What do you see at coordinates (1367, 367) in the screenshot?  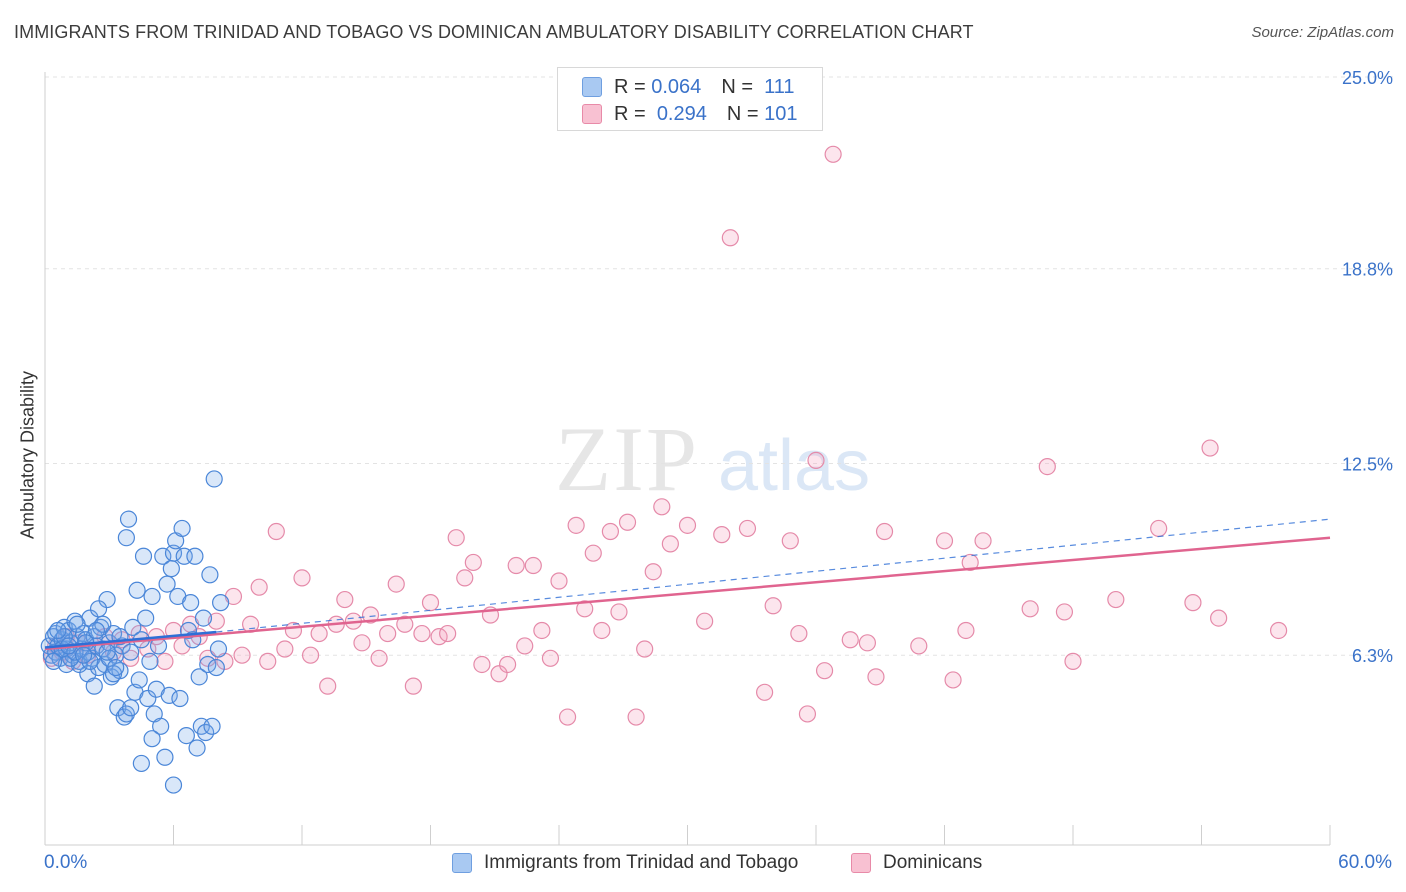 I see `y-tick-labels: 6.3% 12.5% 18.8% 25.0%` at bounding box center [1367, 367].